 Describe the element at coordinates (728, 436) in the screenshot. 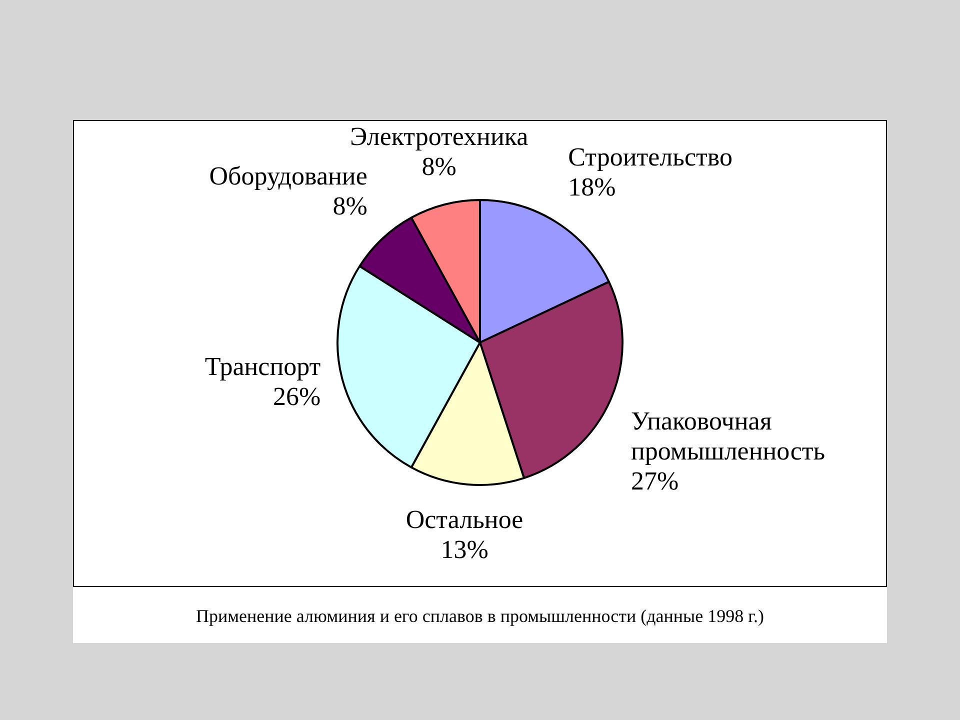

I see `slice-label: Упаковочная промышленность` at that location.